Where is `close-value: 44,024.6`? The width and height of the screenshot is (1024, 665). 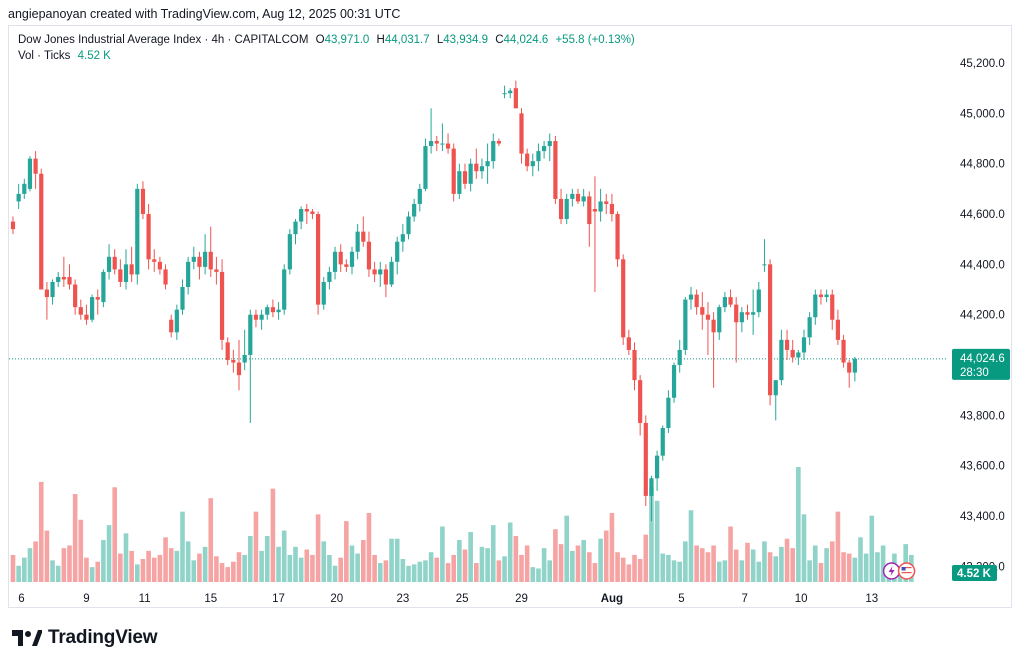 close-value: 44,024.6 is located at coordinates (526, 40).